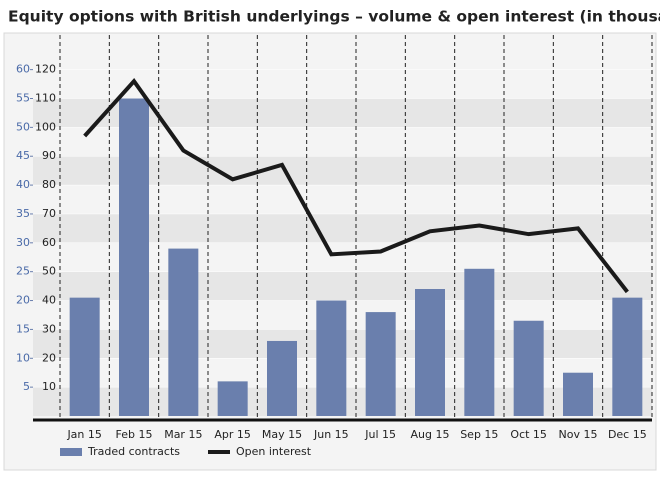  Describe the element at coordinates (49, 213) in the screenshot. I see `y2-tick-label: 70` at that location.